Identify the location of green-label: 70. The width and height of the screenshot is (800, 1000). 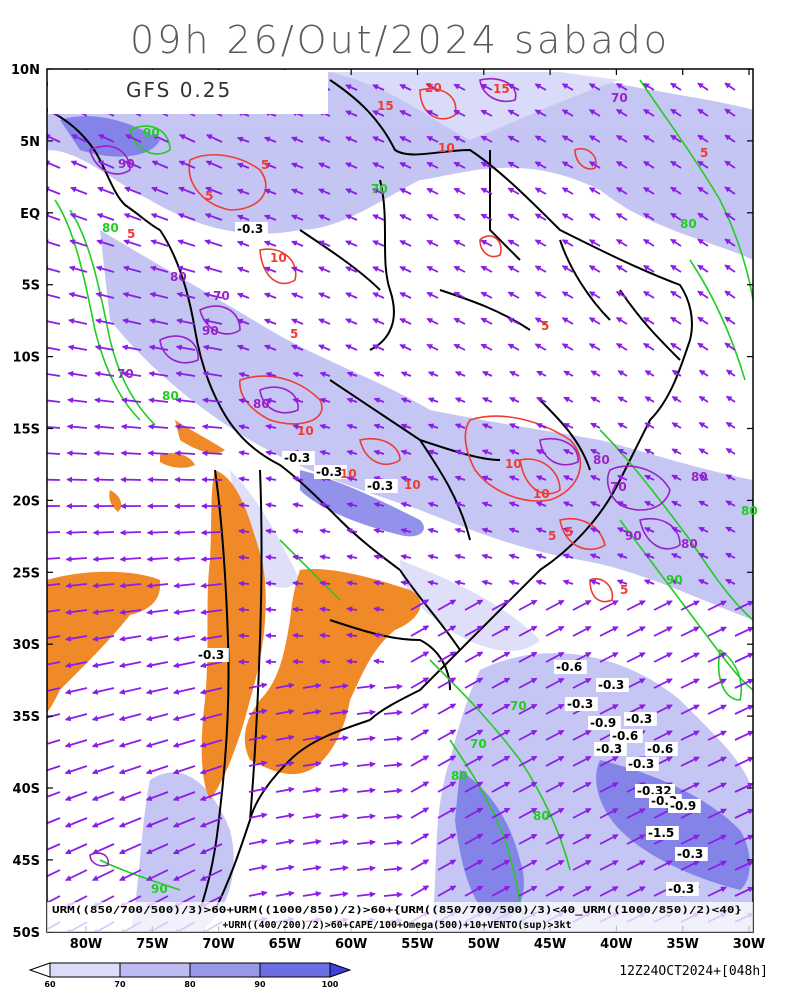
(518, 706).